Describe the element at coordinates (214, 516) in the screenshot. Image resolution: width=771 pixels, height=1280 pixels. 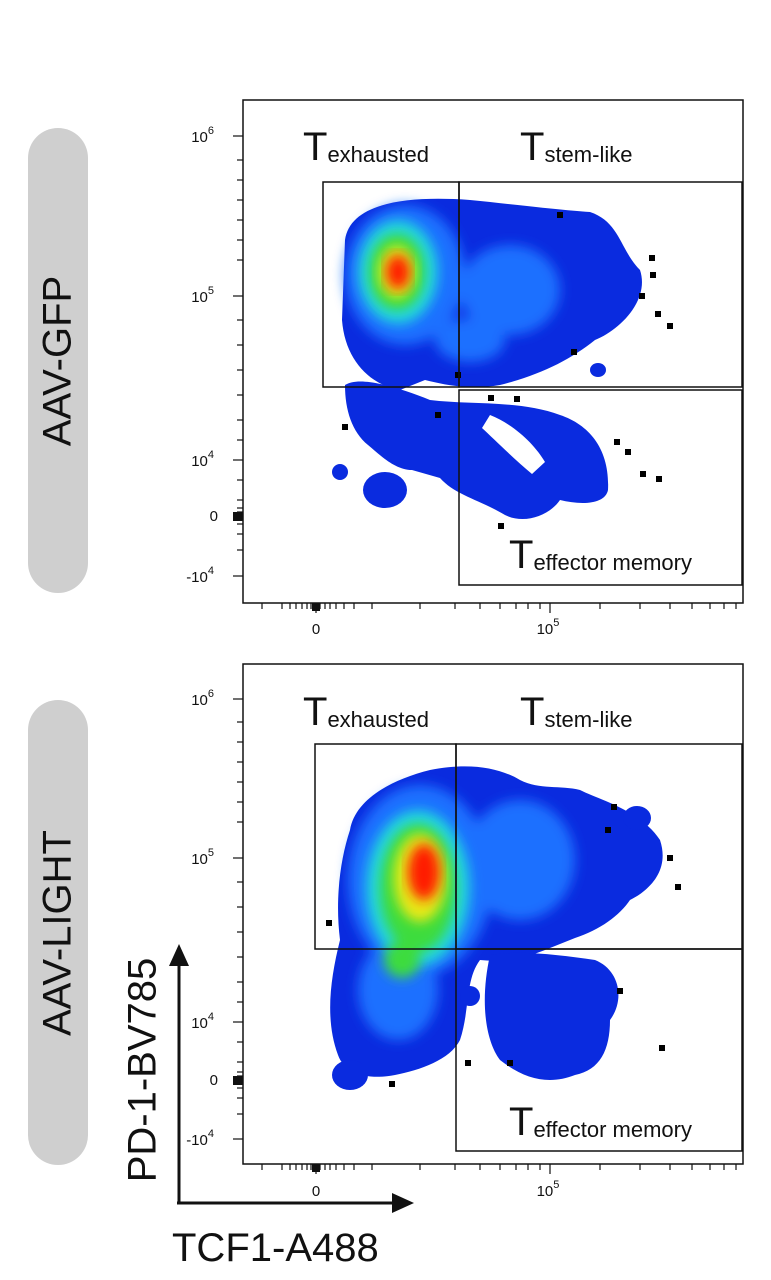
I see `y-tick-label-gfp-0: 0` at that location.